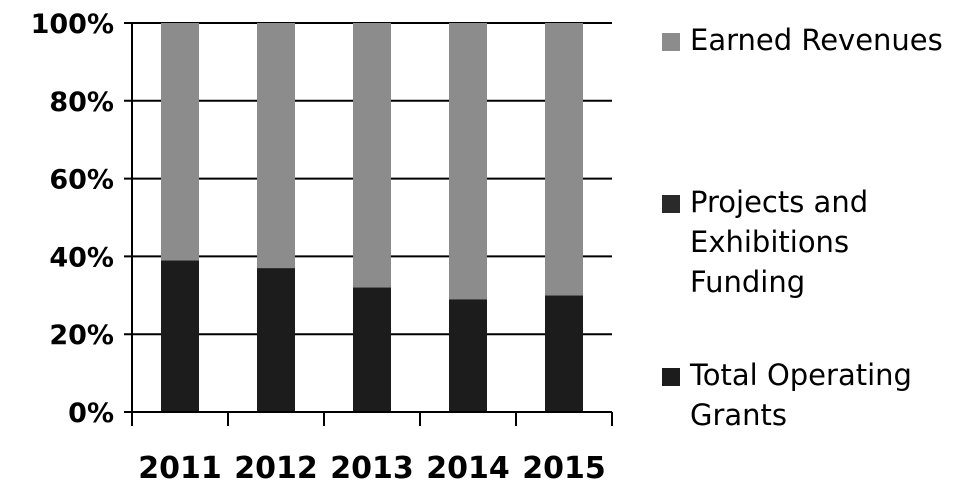 This screenshot has height=485, width=974. I want to click on y-tick-label: 40%, so click(81, 257).